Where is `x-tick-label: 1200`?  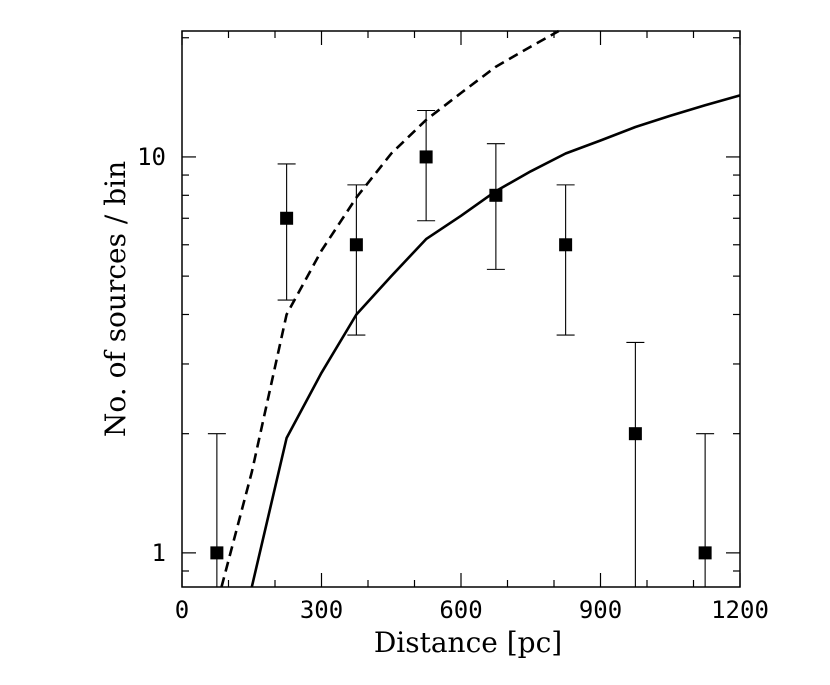
x-tick-label: 1200 is located at coordinates (740, 610).